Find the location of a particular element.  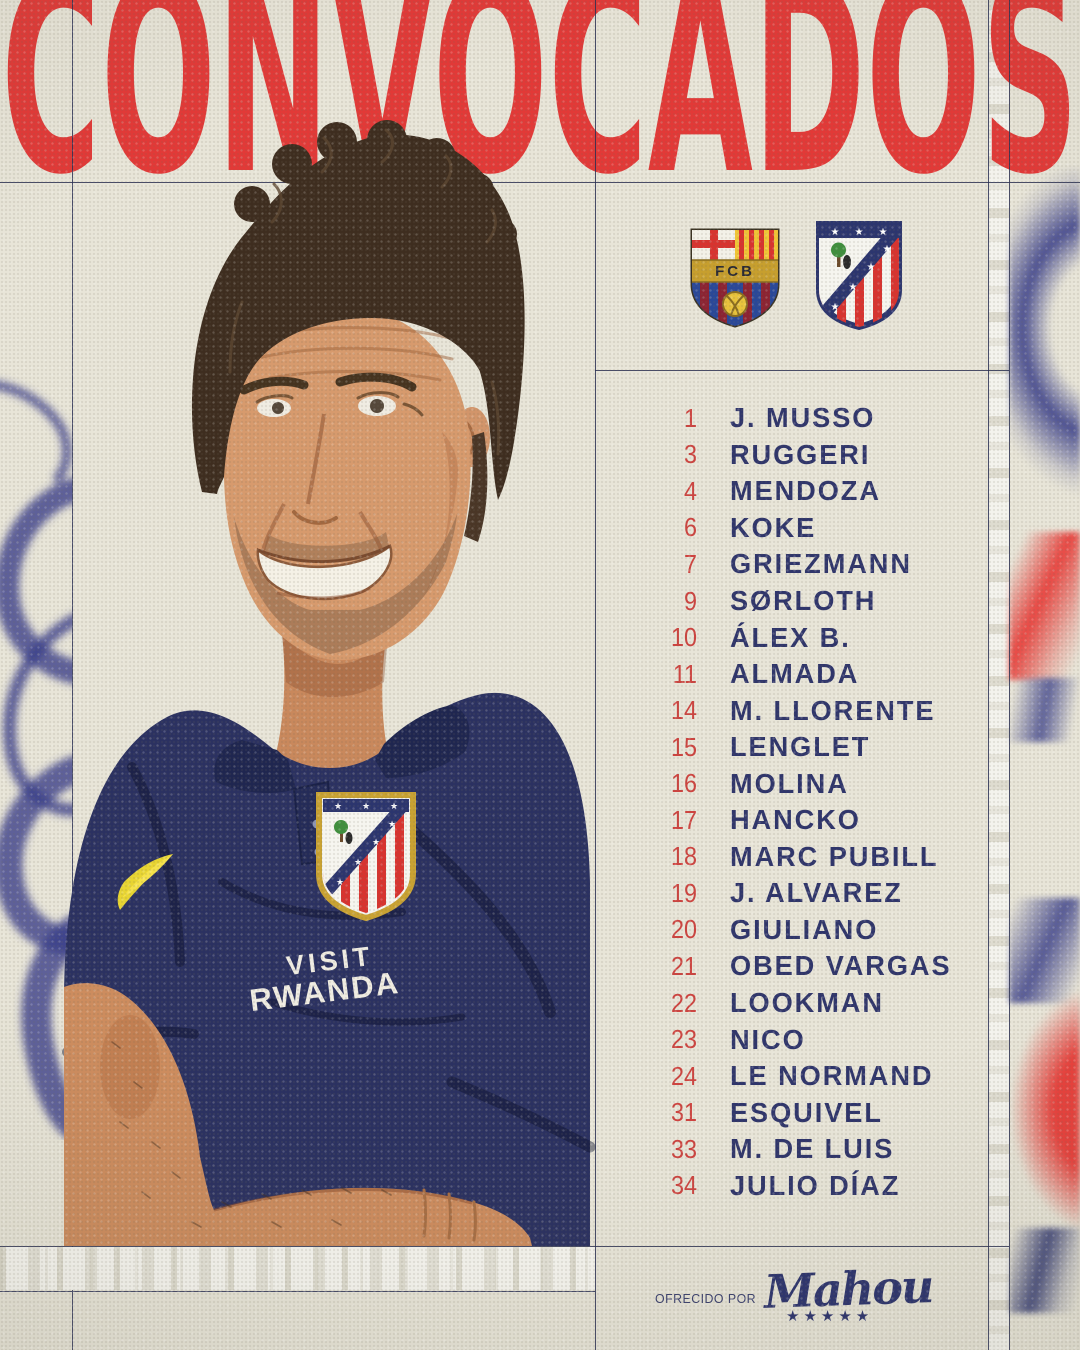

player-number: 16 is located at coordinates (683, 783).